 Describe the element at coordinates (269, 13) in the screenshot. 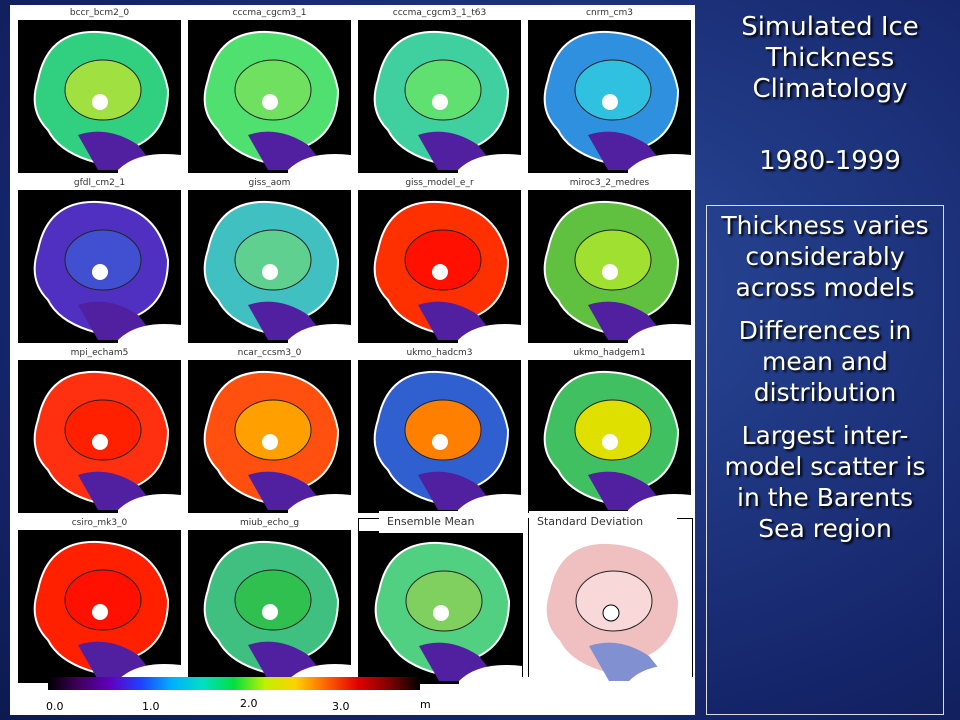

I see `panel-title: cccma_cgcm3_1` at that location.